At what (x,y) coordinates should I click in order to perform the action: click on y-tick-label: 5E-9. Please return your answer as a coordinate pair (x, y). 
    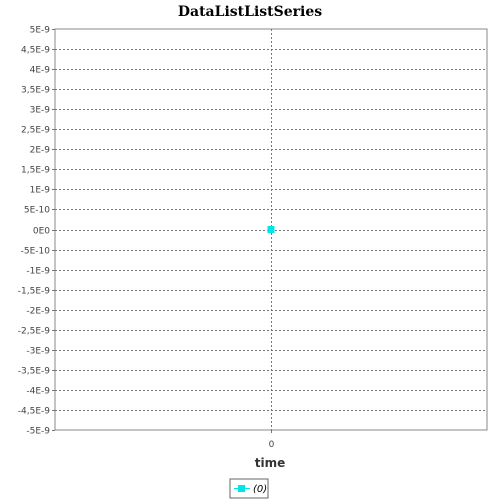
    Looking at the image, I should click on (40, 31).